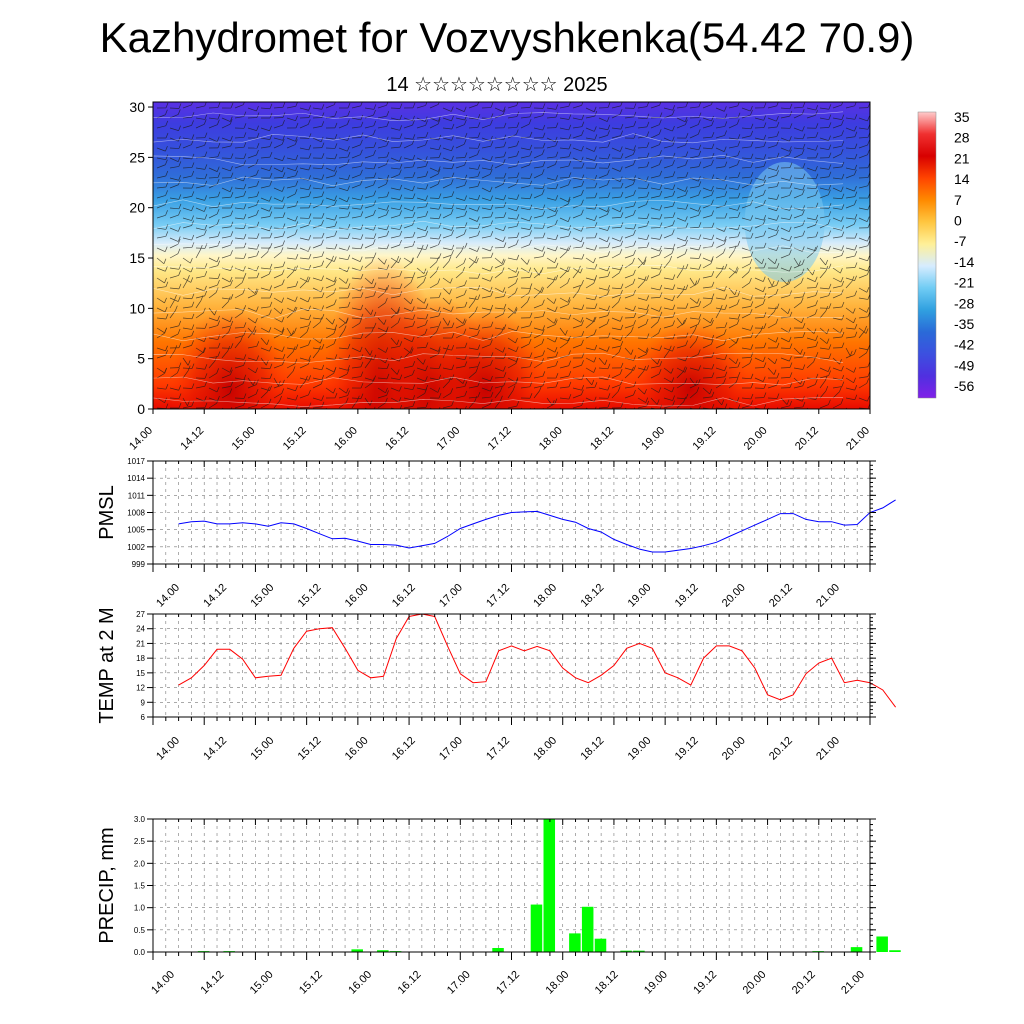 This screenshot has height=1024, width=1024. What do you see at coordinates (107, 665) in the screenshot?
I see `temp-y-axis-label: TEMP at 2 M` at bounding box center [107, 665].